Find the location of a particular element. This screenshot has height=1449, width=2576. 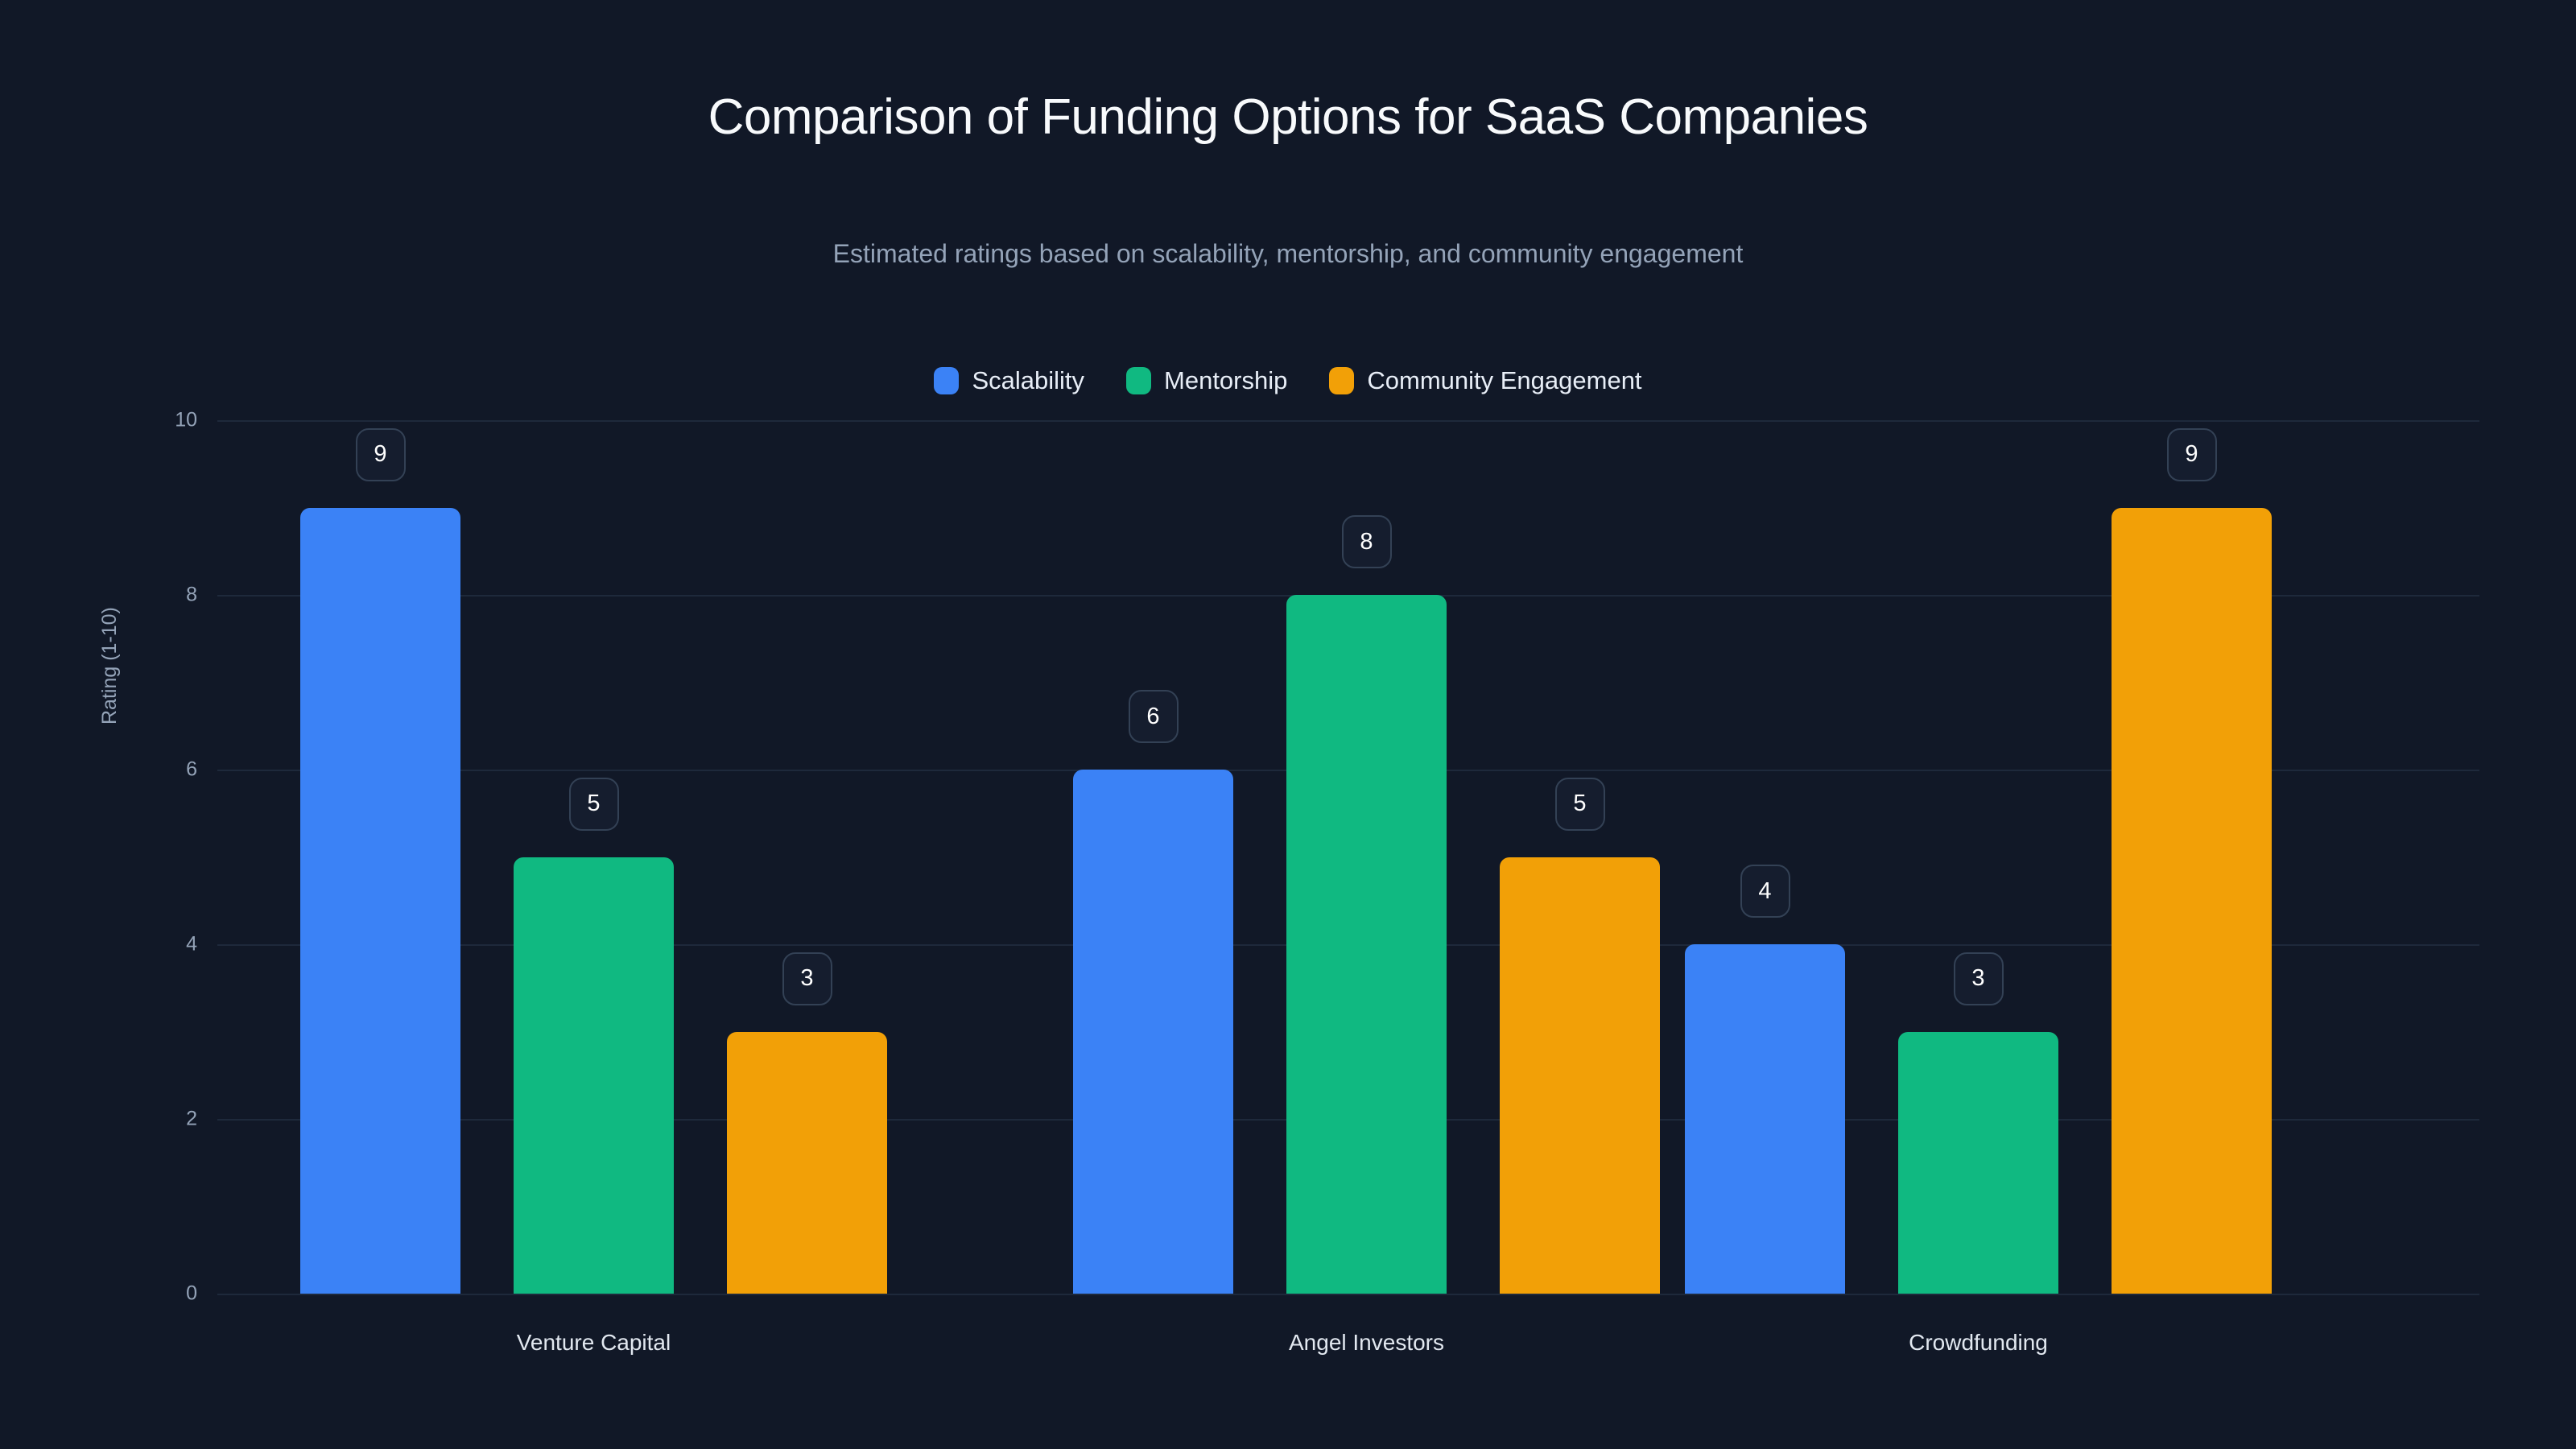

bar-value-badge: 4 is located at coordinates (1765, 891).